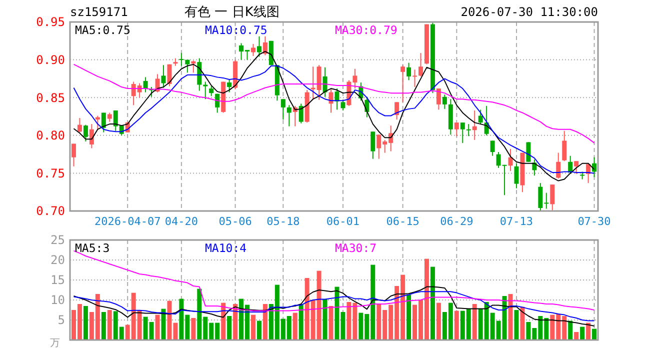  Describe the element at coordinates (102, 30) in the screenshot. I see `text: MA5:0.75` at that location.